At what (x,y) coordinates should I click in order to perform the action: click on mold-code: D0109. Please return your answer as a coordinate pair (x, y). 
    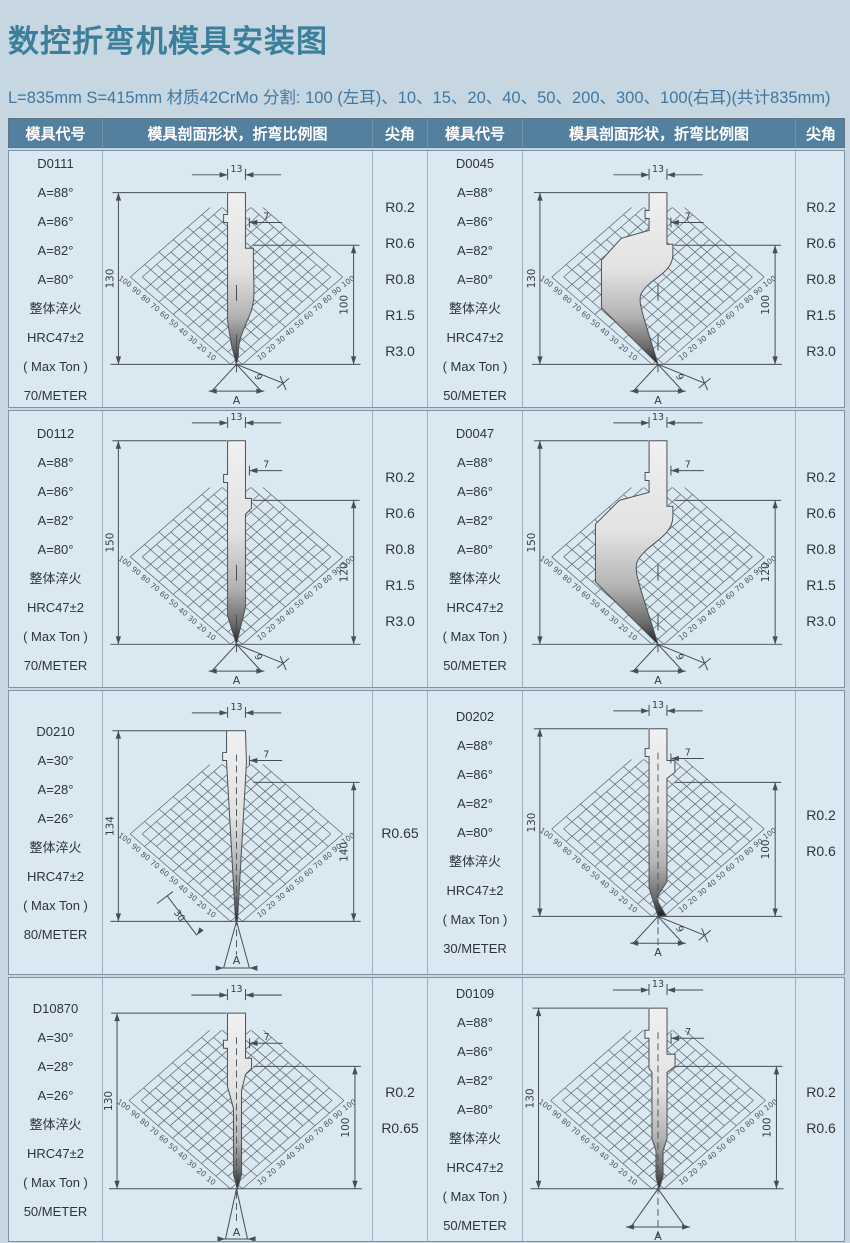
    Looking at the image, I should click on (475, 993).